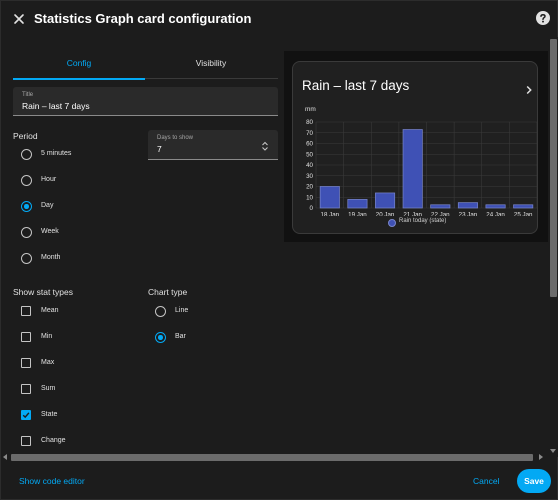 The image size is (558, 500). What do you see at coordinates (495, 206) in the screenshot?
I see `bar-24-jan` at bounding box center [495, 206].